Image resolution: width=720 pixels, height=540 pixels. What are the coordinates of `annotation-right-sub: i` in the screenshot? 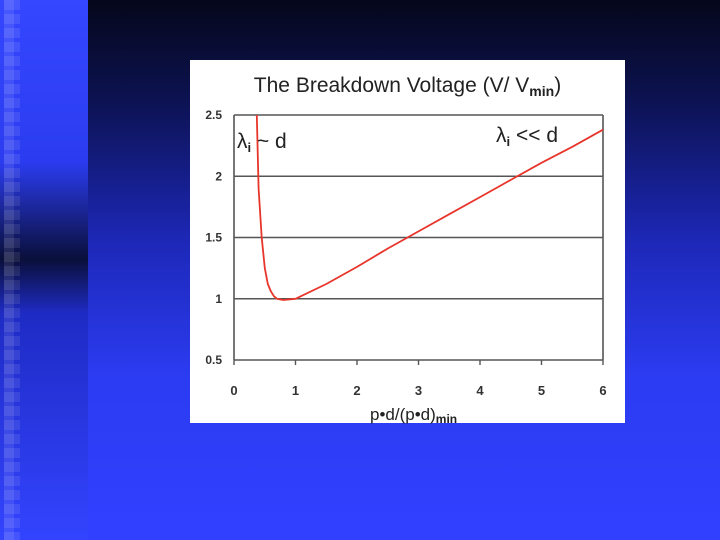 It's located at (508, 141).